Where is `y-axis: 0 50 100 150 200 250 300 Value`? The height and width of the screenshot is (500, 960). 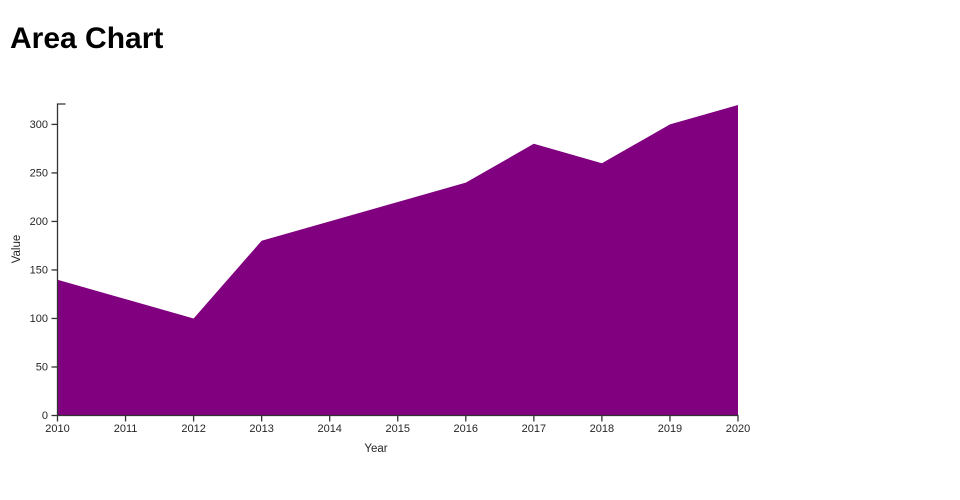 y-axis: 0 50 100 150 200 250 300 Value is located at coordinates (38, 262).